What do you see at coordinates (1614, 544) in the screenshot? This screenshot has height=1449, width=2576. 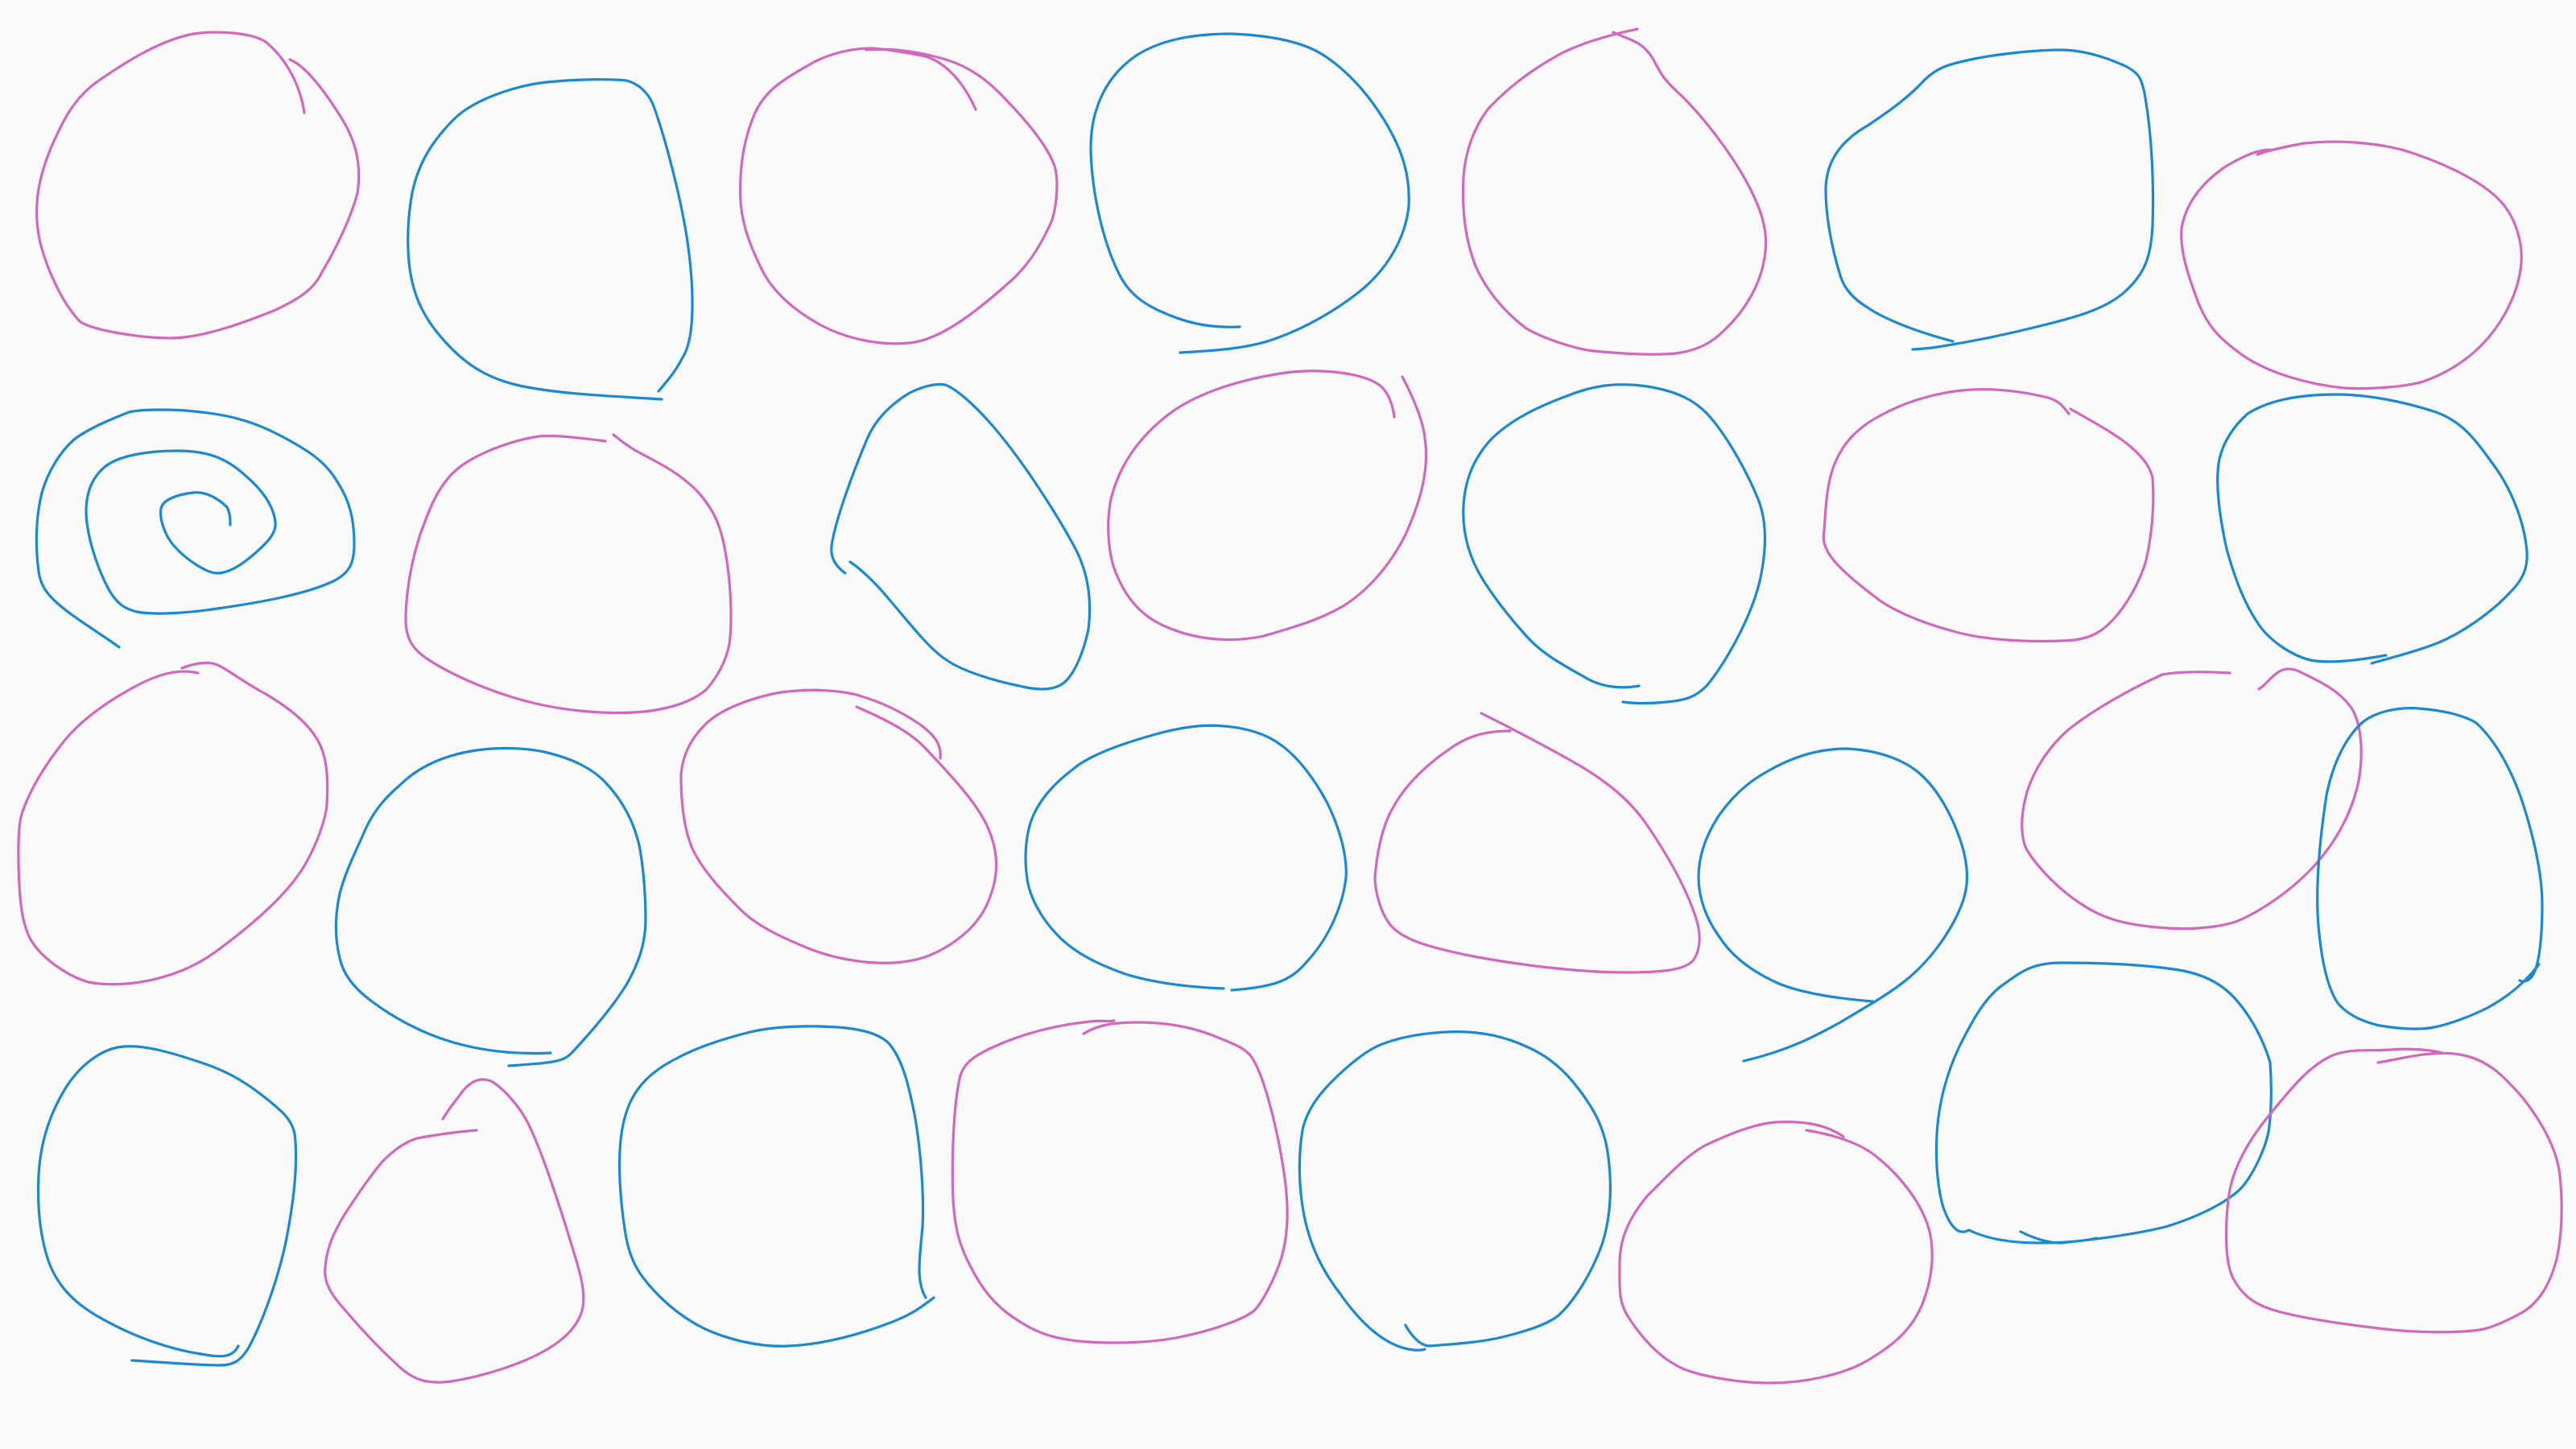 I see `loop-shape-r2c5` at bounding box center [1614, 544].